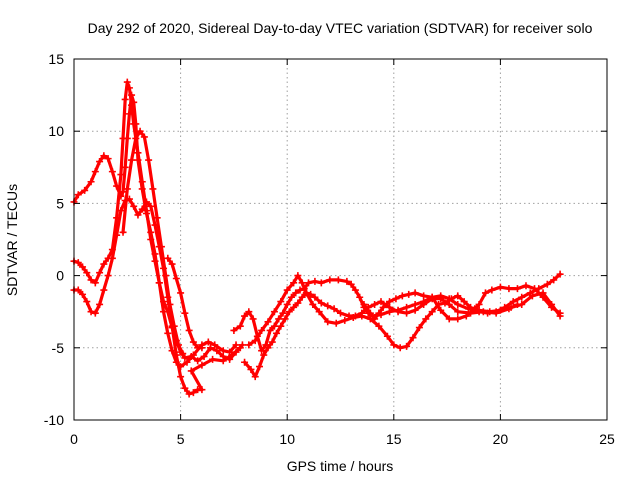 The width and height of the screenshot is (640, 480). Describe the element at coordinates (607, 439) in the screenshot. I see `x-tick-label: 25` at that location.